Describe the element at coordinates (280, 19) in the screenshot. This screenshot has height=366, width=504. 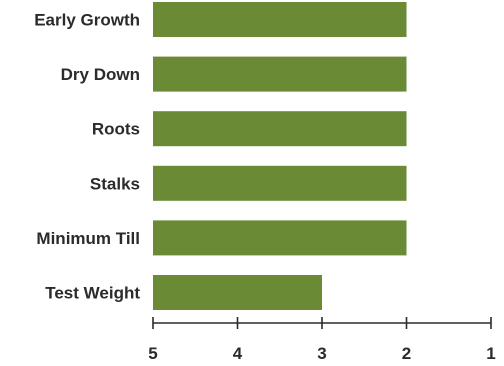
I see `bar-early-growth` at that location.